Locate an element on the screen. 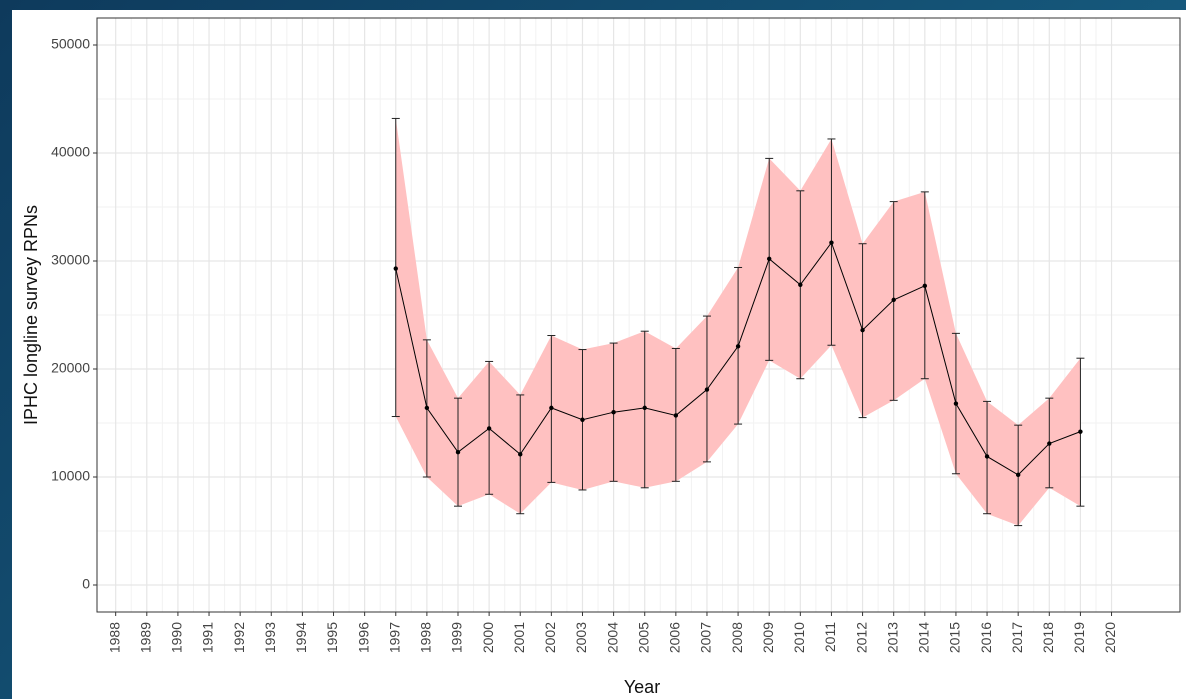 The image size is (1186, 699). y-tick-label: 0 is located at coordinates (86, 584).